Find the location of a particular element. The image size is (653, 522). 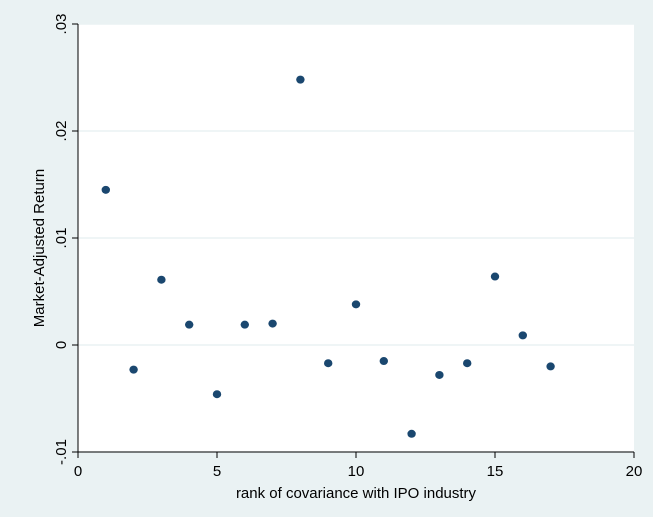

x-tick-label-1: 5 is located at coordinates (217, 471).